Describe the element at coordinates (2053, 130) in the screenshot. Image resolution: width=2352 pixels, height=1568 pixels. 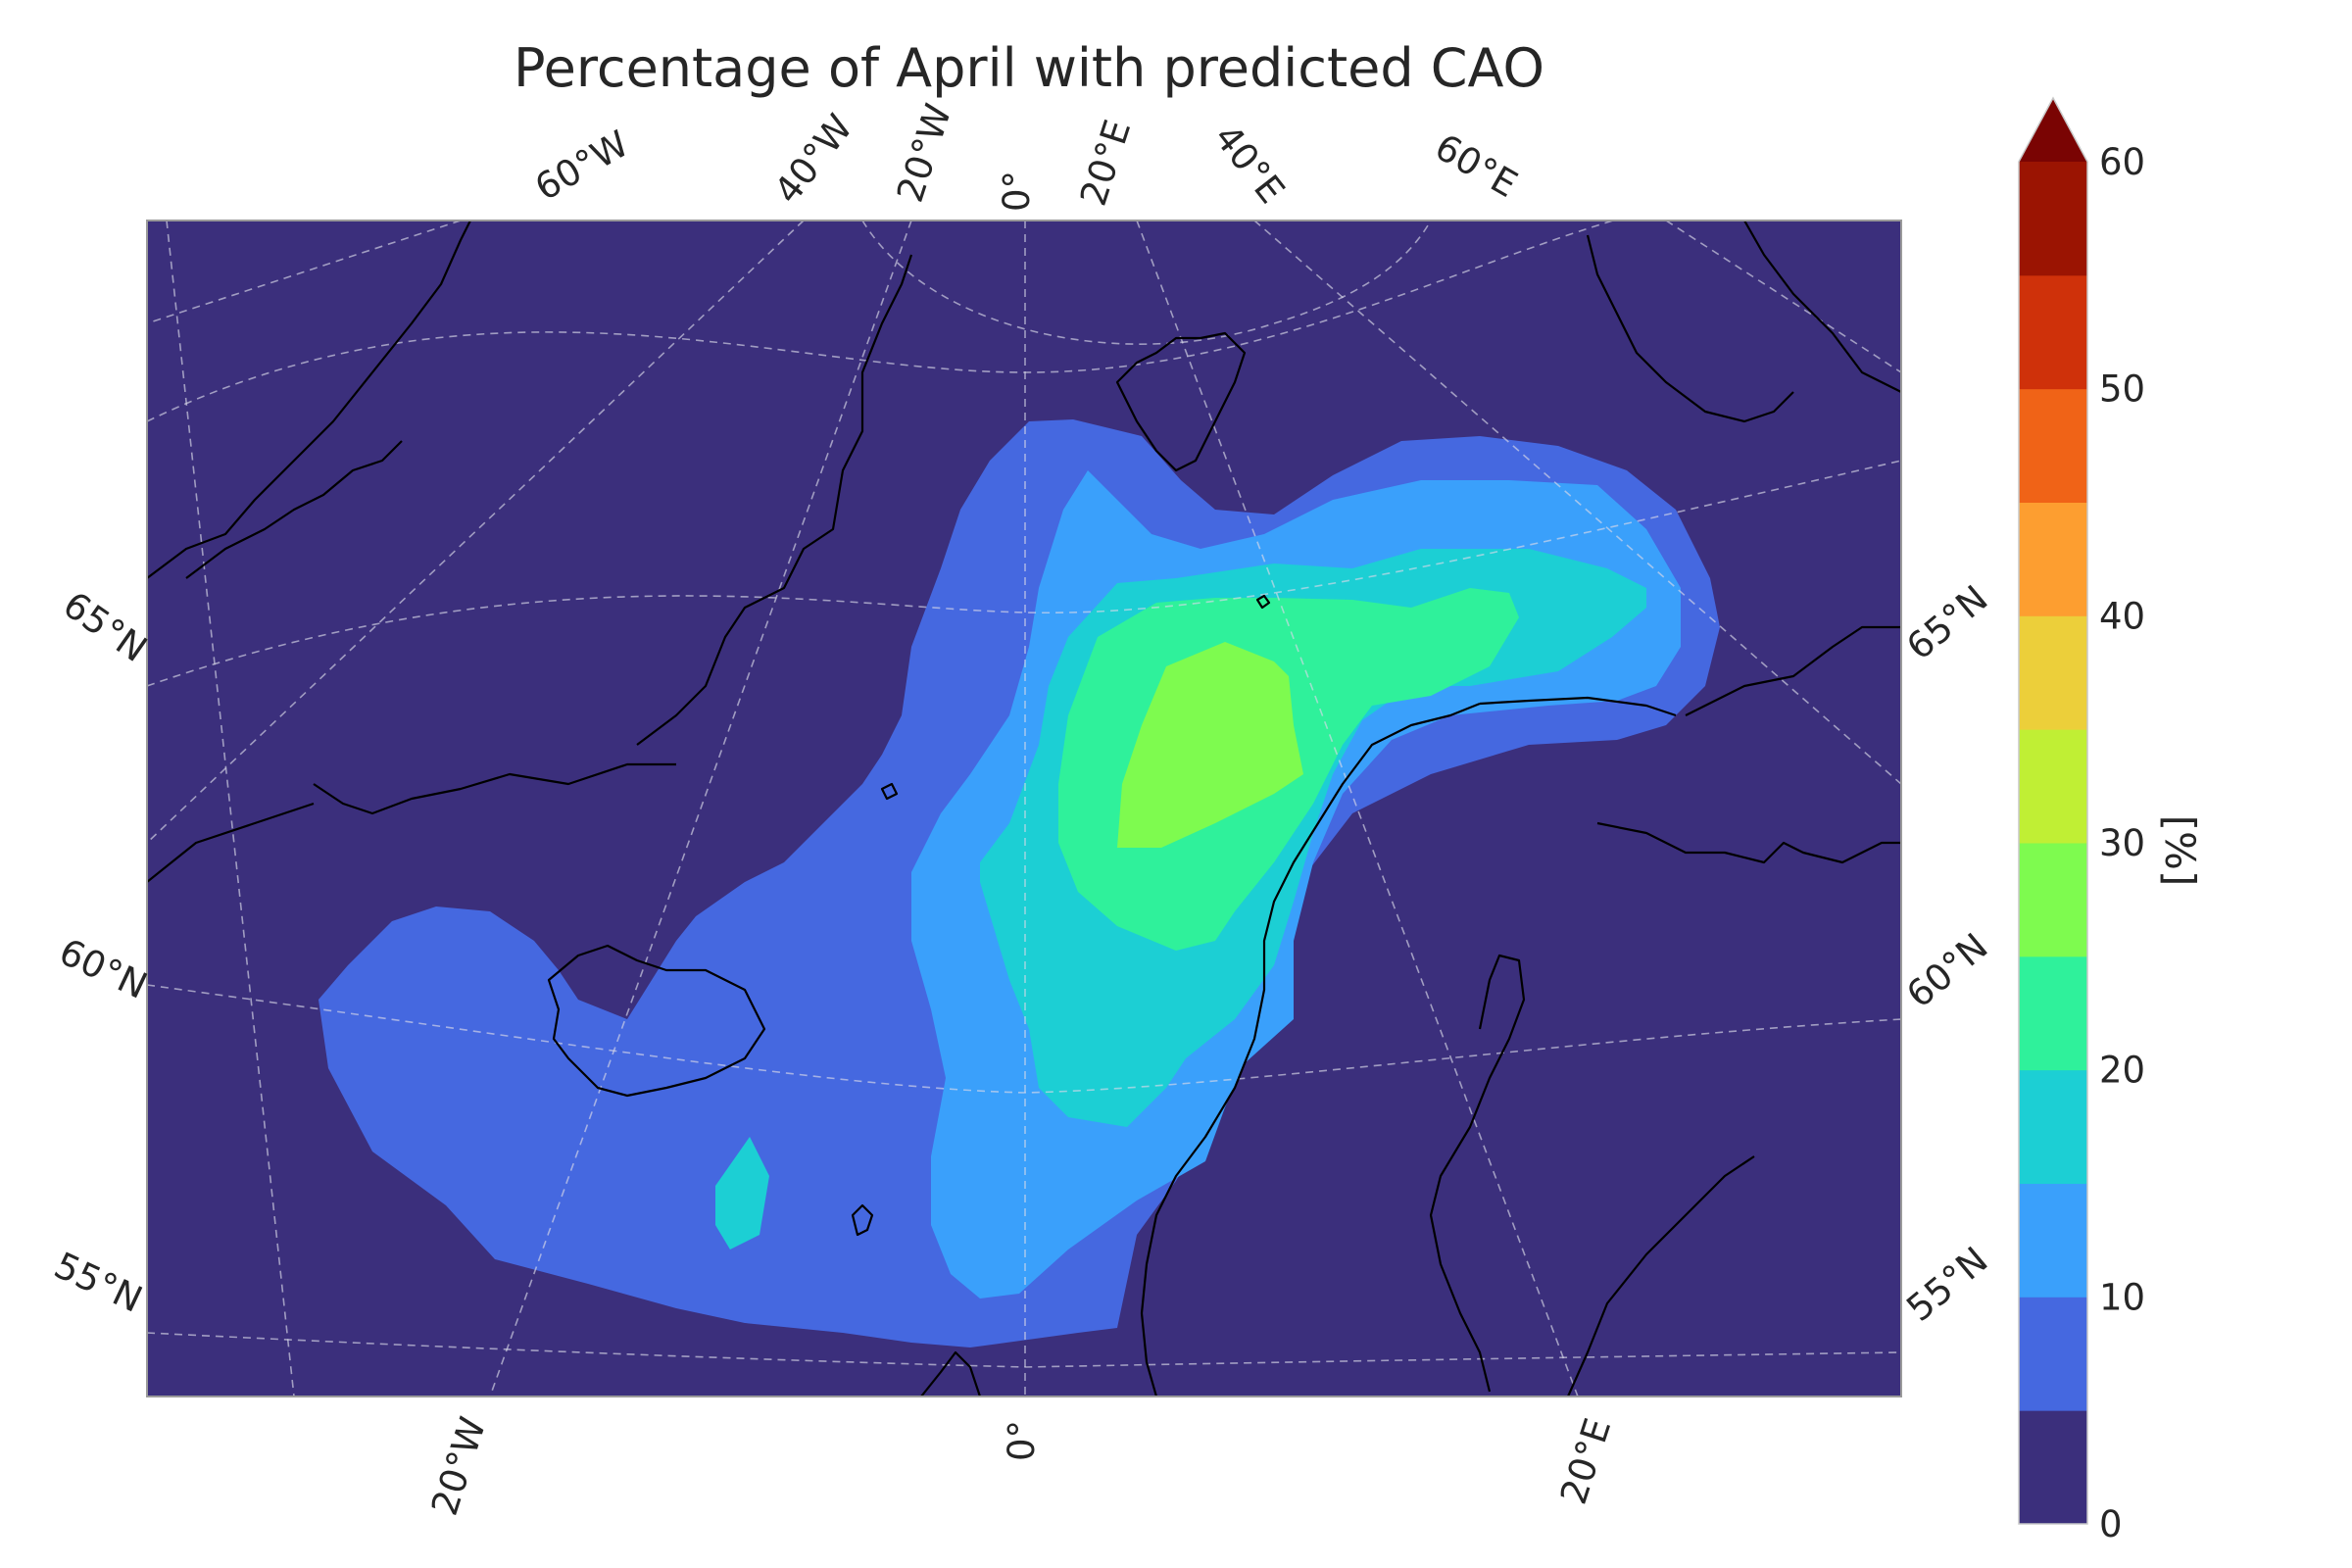
I see `colorbar-extend-arrow` at that location.